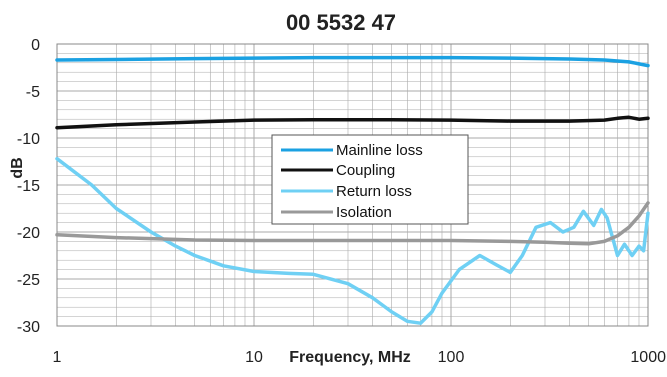 The image size is (667, 377). Describe the element at coordinates (350, 357) in the screenshot. I see `x-axis-label: Frequency, MHz` at that location.